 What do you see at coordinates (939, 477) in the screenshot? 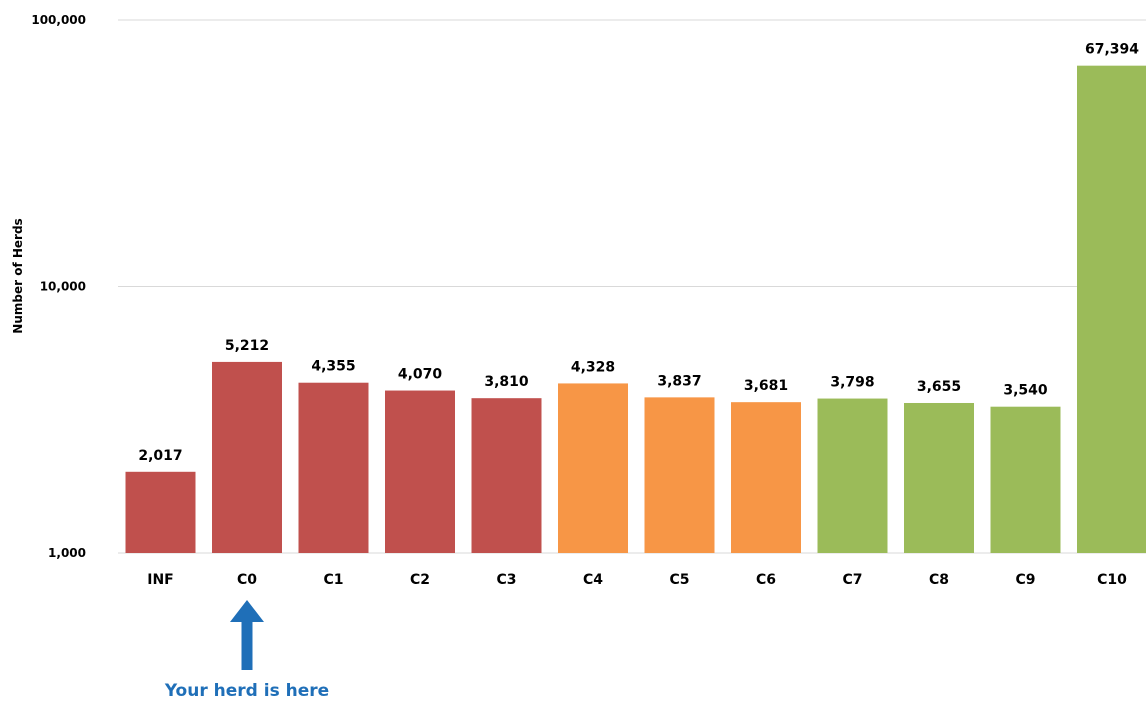
I see `bar-c8` at bounding box center [939, 477].